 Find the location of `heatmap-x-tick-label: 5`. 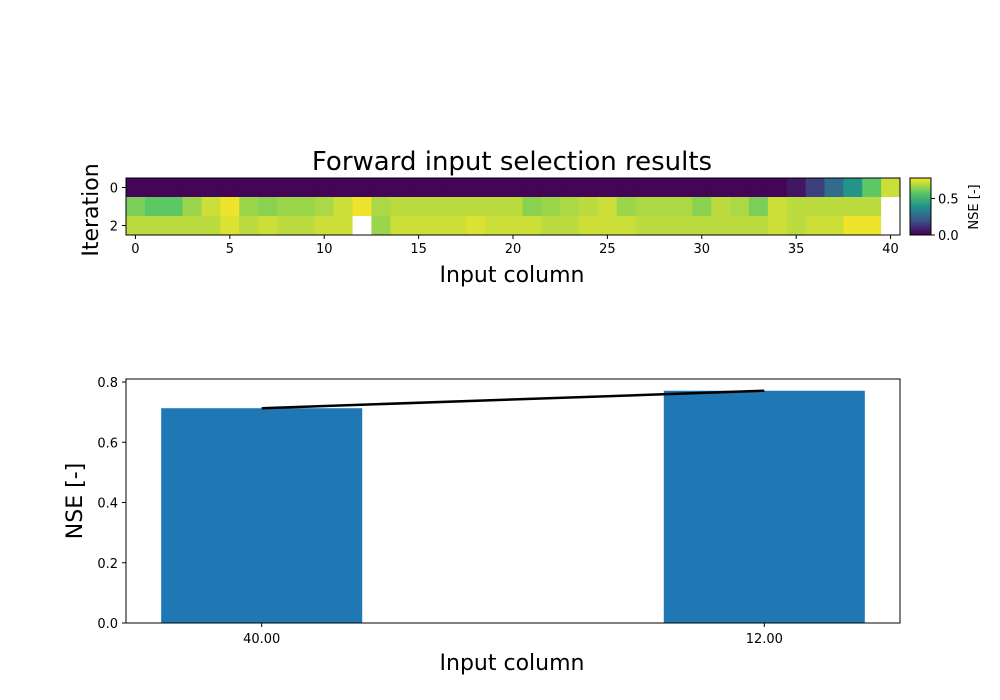

heatmap-x-tick-label: 5 is located at coordinates (230, 249).